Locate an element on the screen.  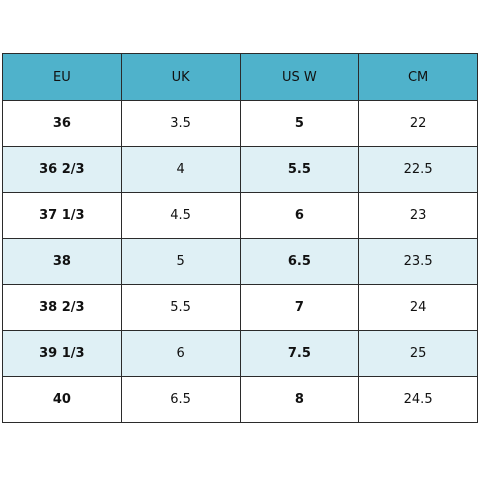
table-cell: 40 is located at coordinates (62, 399).